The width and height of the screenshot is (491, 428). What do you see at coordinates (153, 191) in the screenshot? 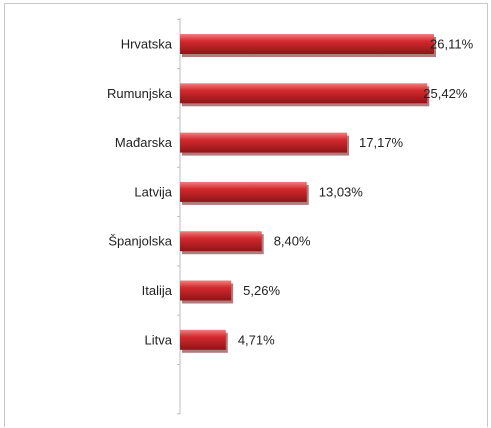
I see `category-label: Latvija` at bounding box center [153, 191].